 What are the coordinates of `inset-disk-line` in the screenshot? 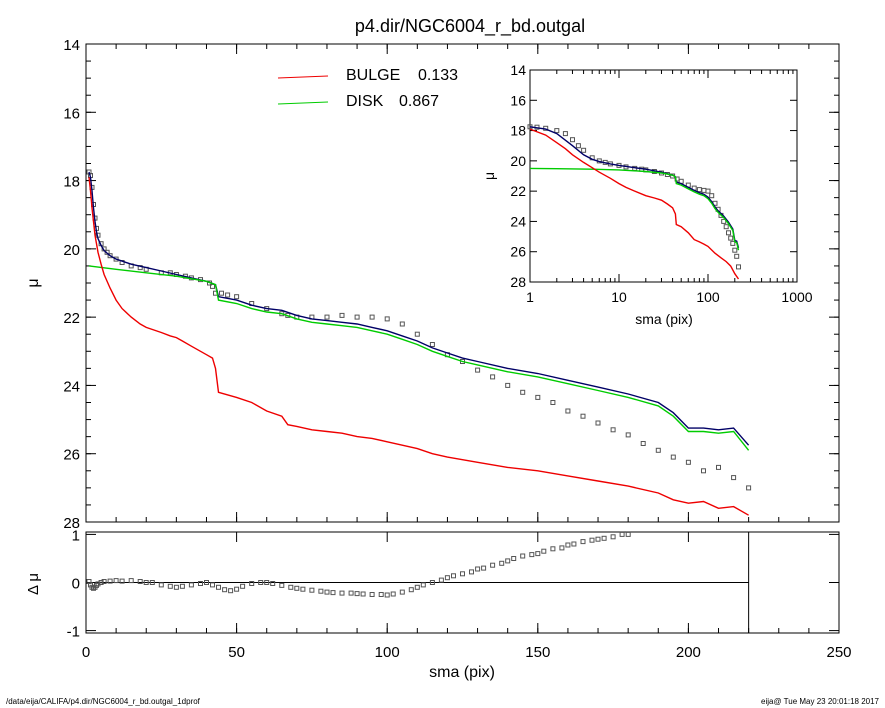 It's located at (634, 209).